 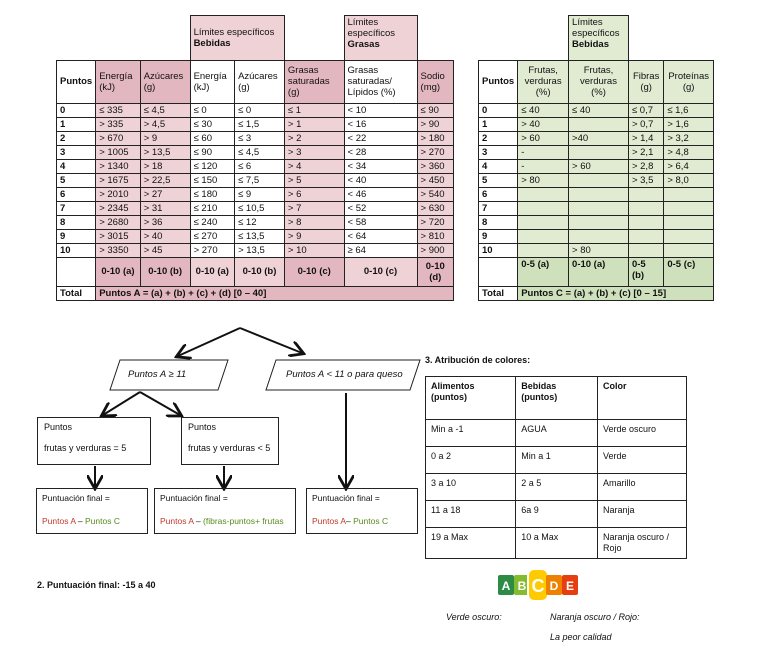 I want to click on table-cell: > 3,2, so click(x=688, y=138).